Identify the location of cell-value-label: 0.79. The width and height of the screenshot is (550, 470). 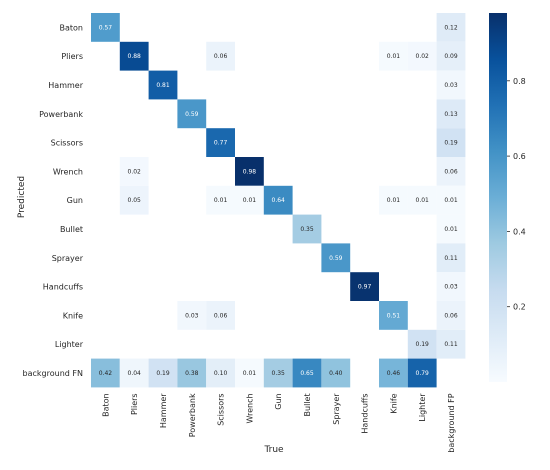
(423, 373).